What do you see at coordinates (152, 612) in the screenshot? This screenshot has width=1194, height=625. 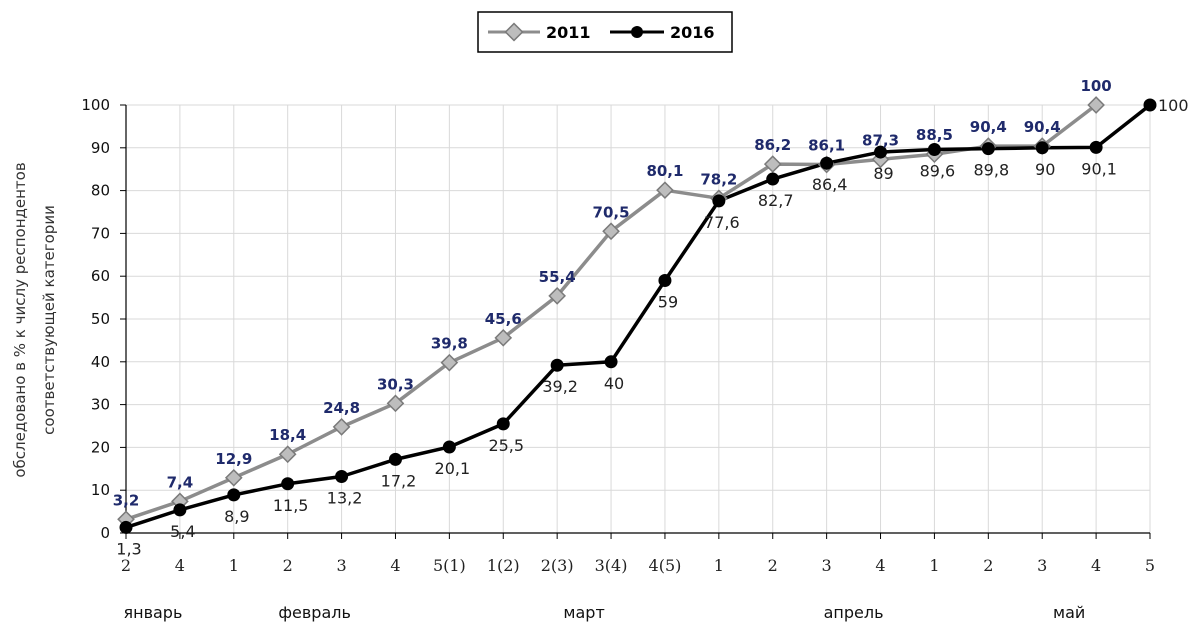 I see `month-label: январь` at bounding box center [152, 612].